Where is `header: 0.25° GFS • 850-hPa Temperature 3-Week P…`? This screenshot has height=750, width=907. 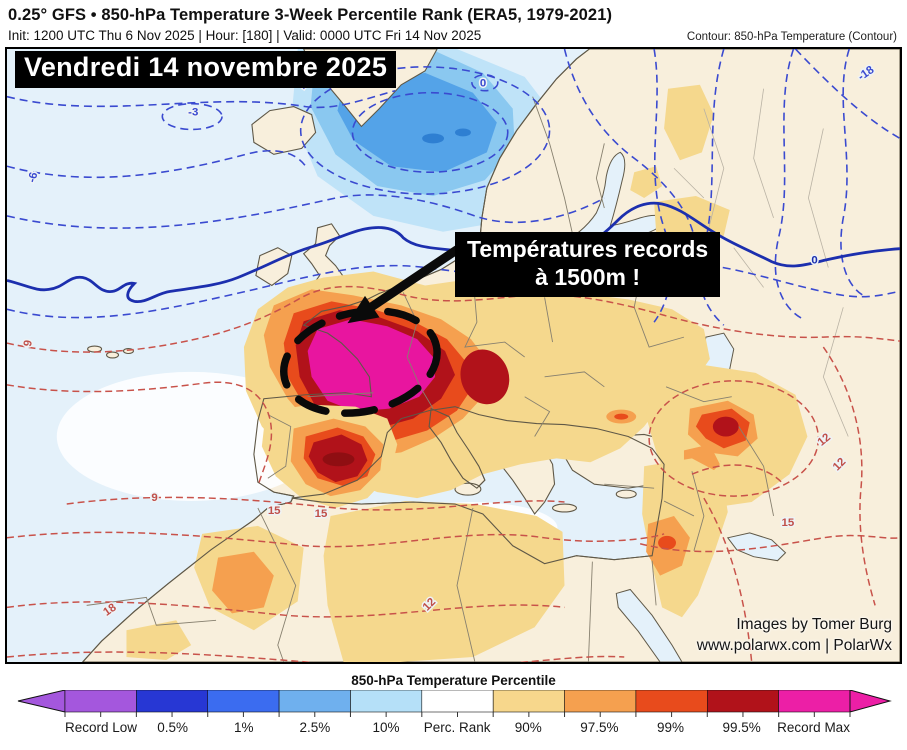
header: 0.25° GFS • 850-hPa Temperature 3-Week P… is located at coordinates (453, 21).